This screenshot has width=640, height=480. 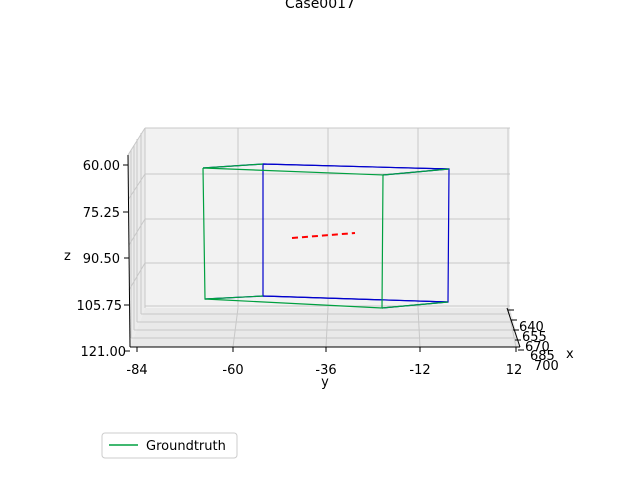 I want to click on z-tick-label: 75.25, so click(x=101, y=213).